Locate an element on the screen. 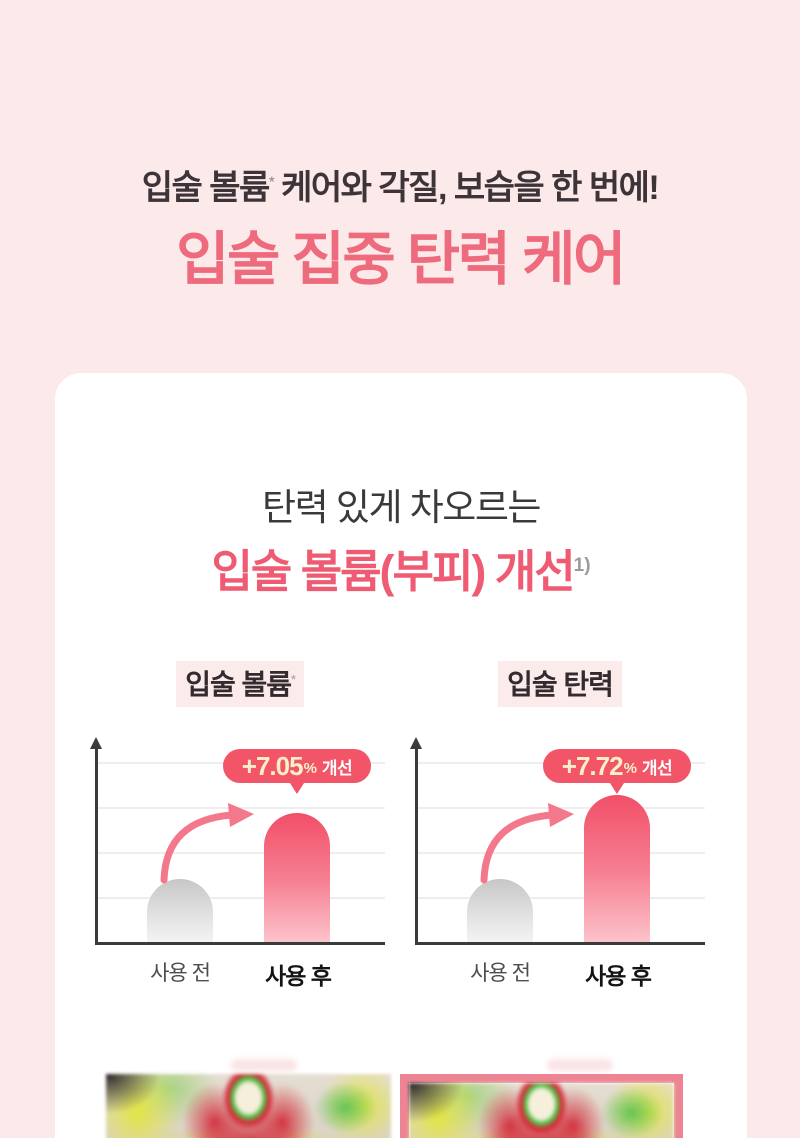 This screenshot has width=800, height=1138. improvement-badge: +7.05 % 개선 is located at coordinates (293, 768).